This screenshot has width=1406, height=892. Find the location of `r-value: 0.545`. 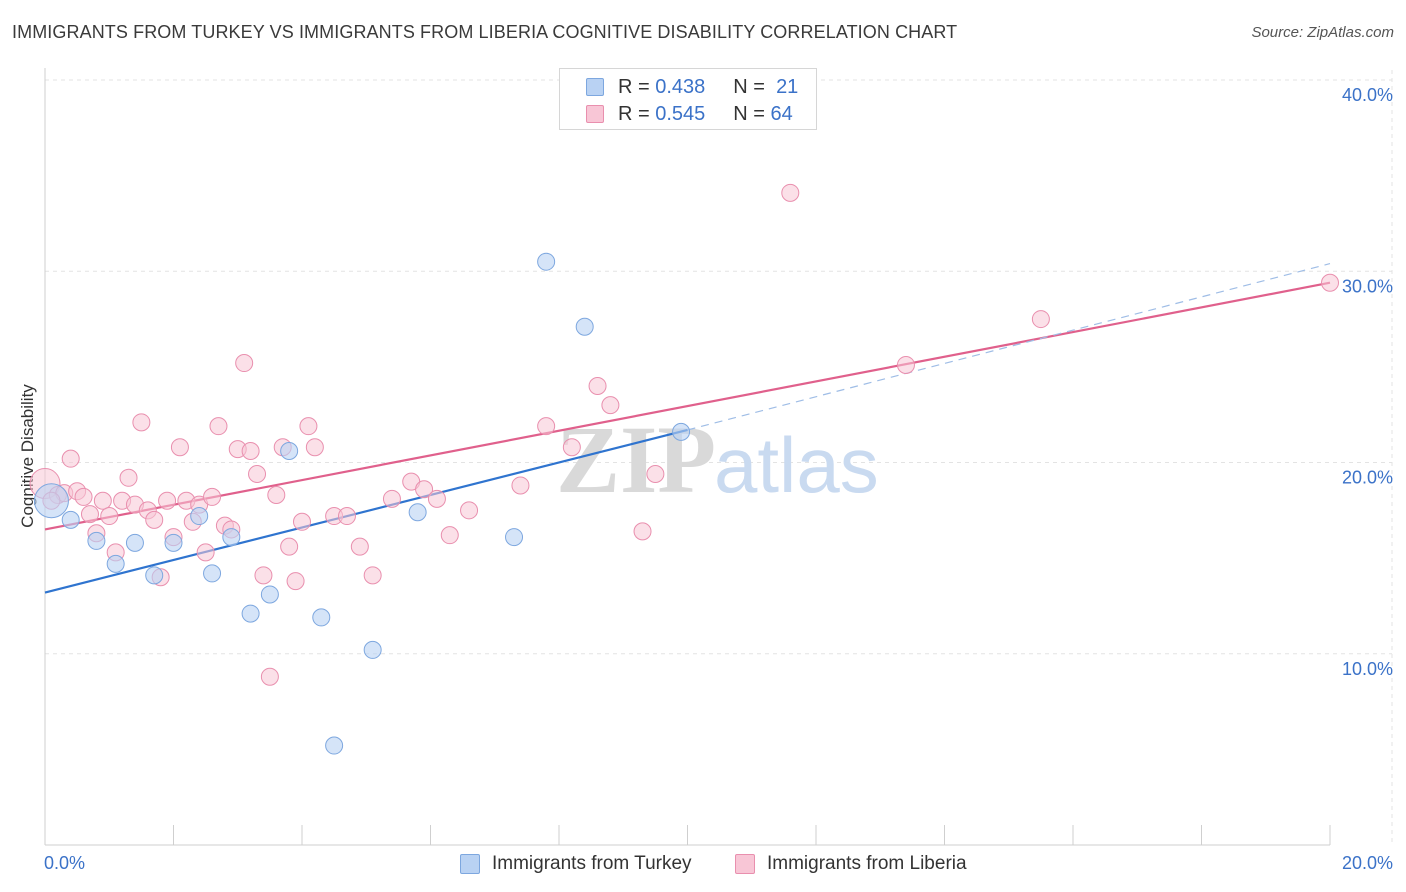

r-value: 0.545 is located at coordinates (680, 113).